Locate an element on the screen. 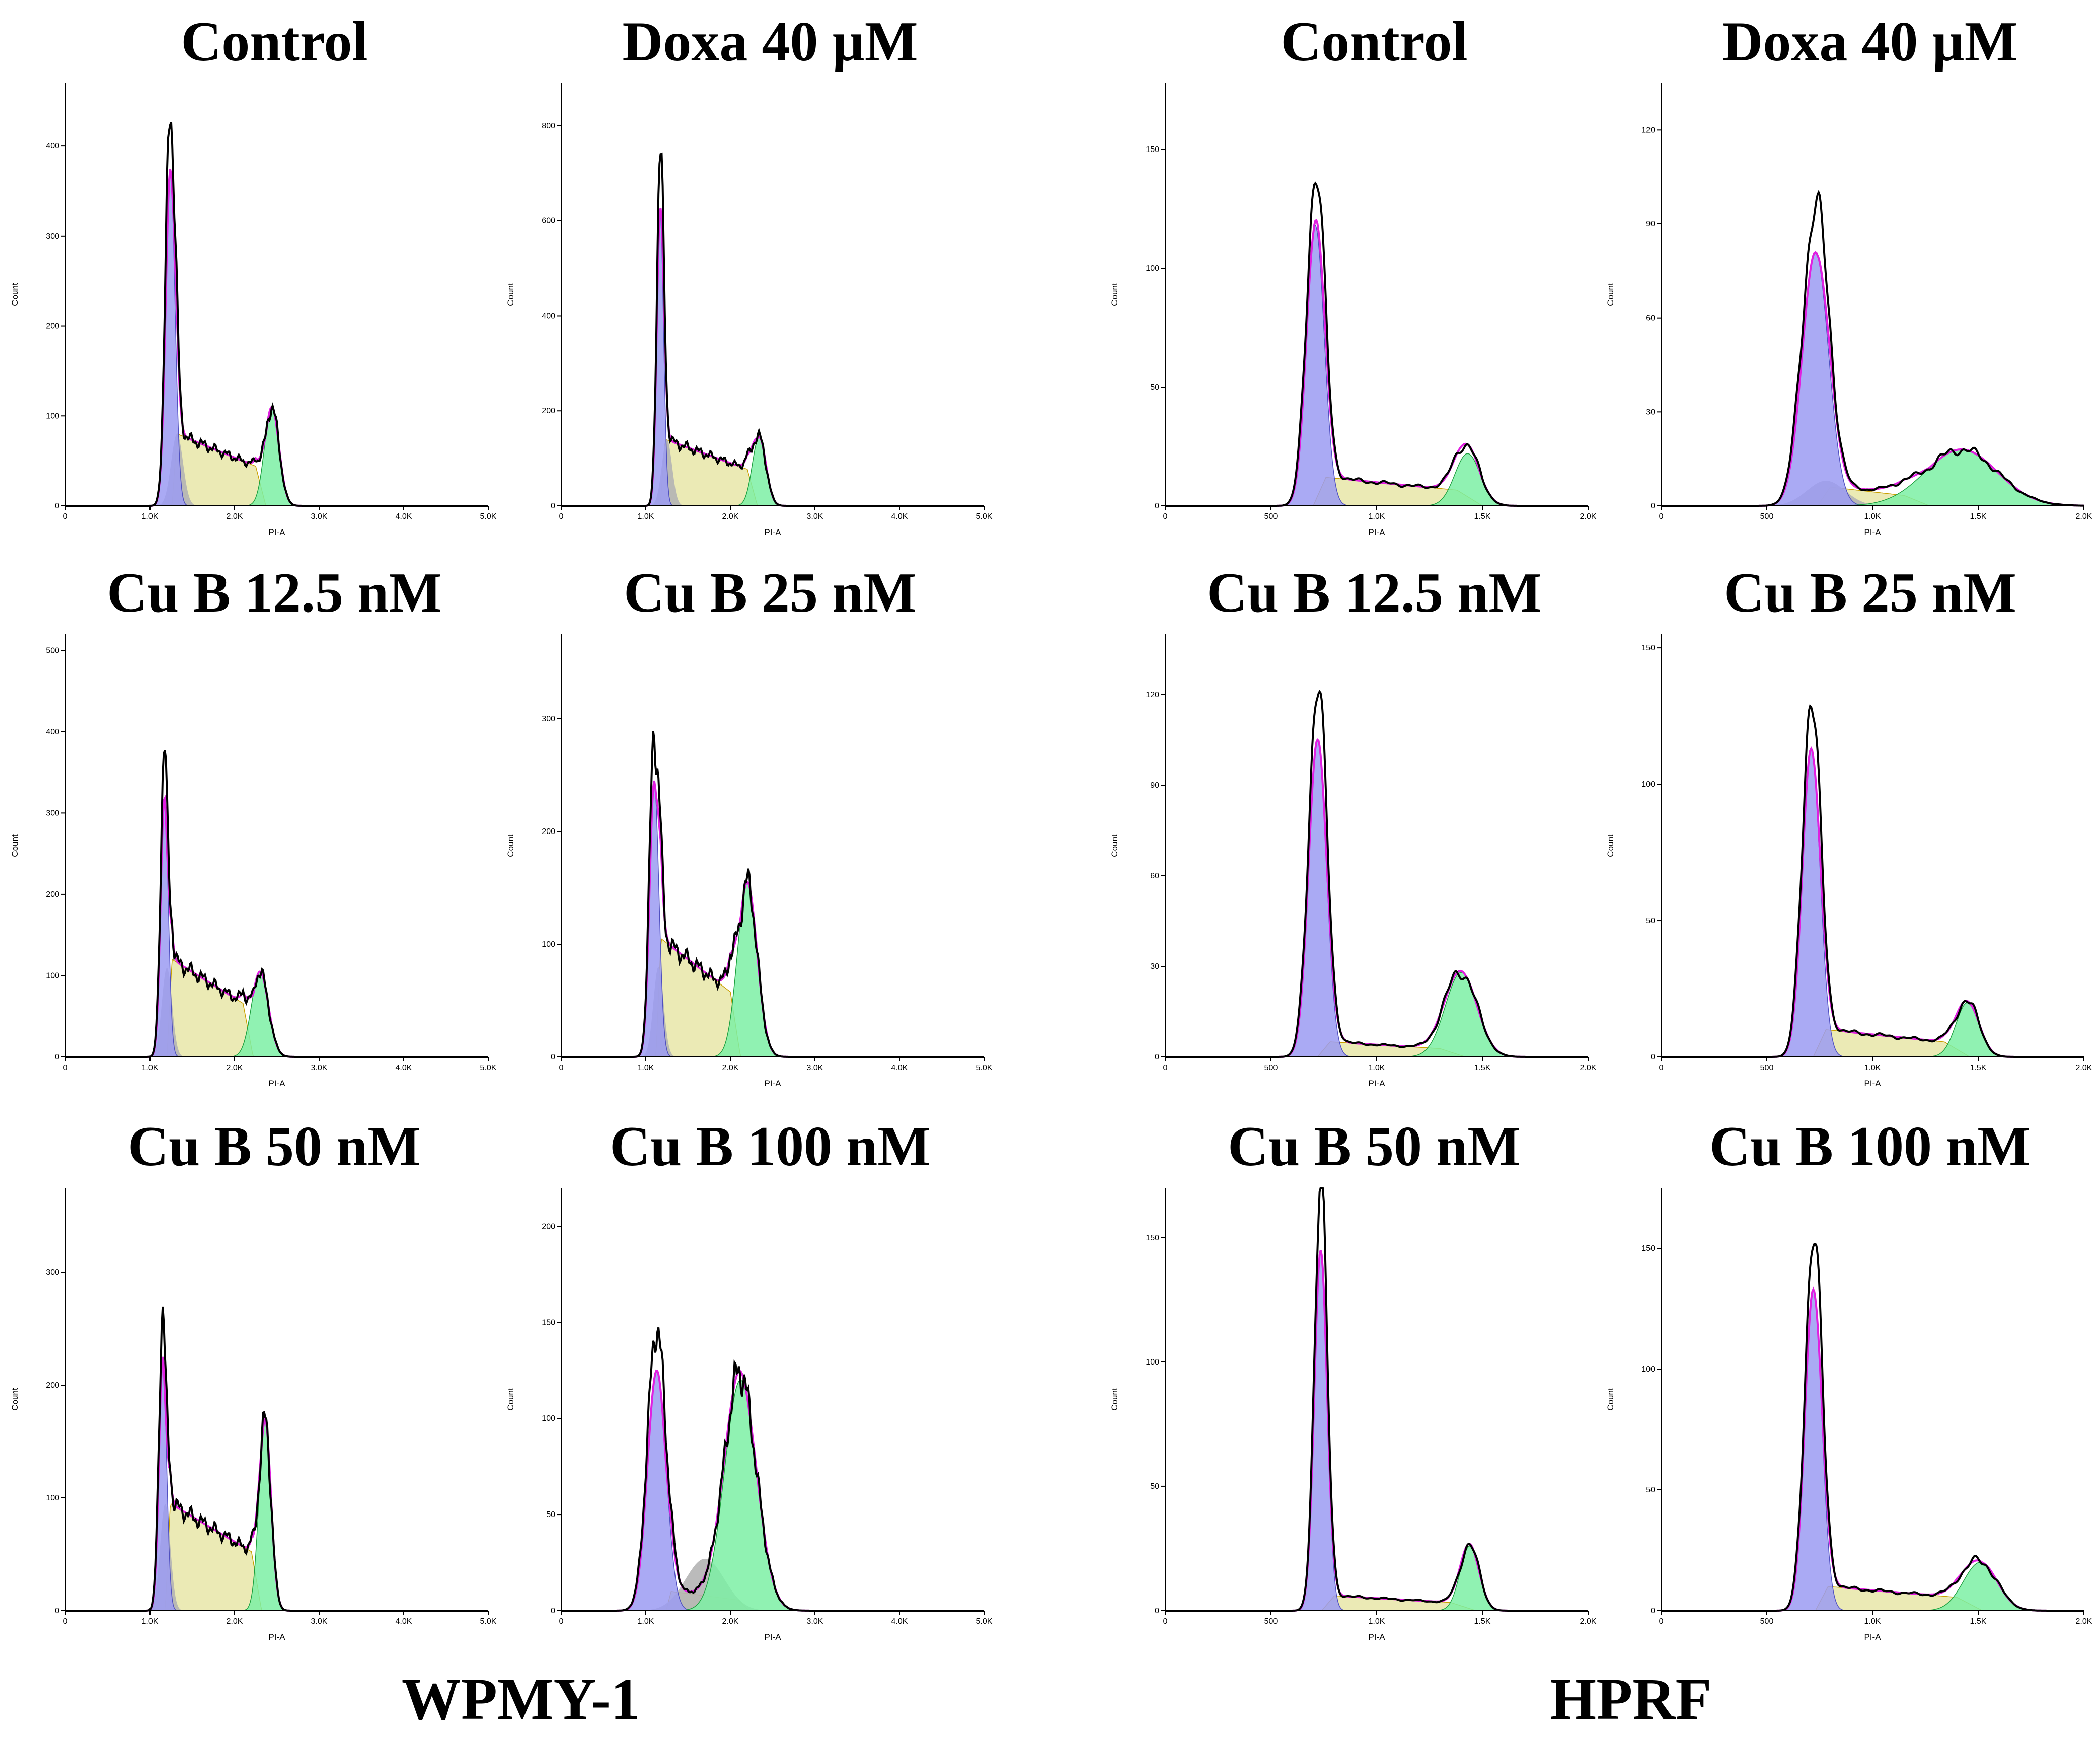  x-tick-label: 4.0K is located at coordinates (404, 1621).